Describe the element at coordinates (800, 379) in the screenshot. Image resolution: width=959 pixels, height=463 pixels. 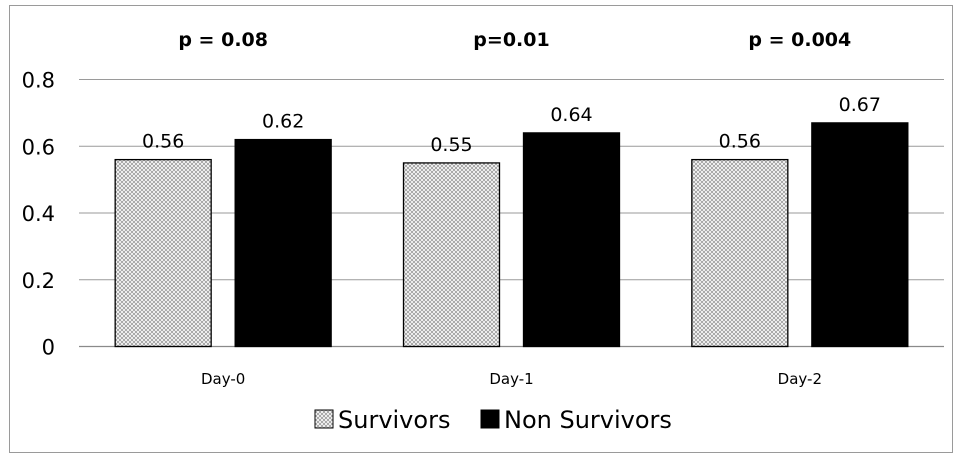
I see `x-tick-label: Day-2` at that location.